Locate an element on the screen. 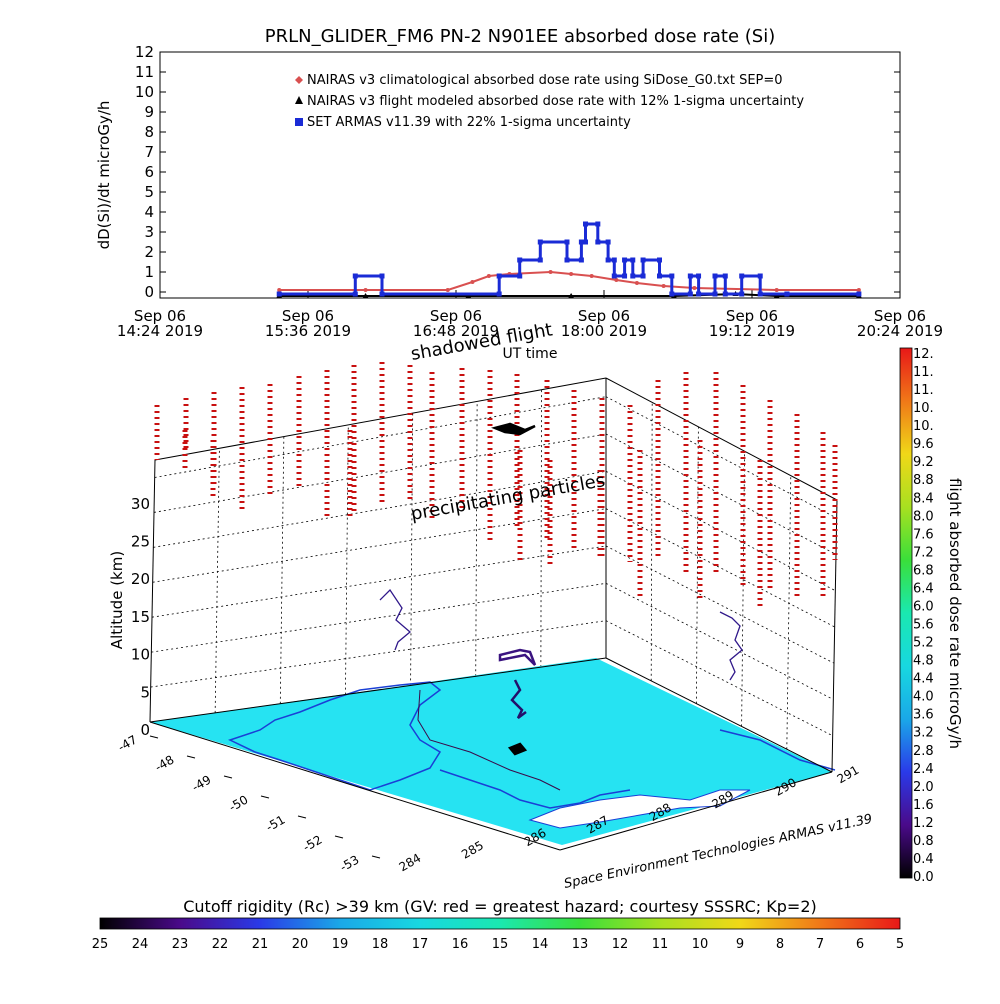  left-wall-vertical-gridline is located at coordinates (412, 549).